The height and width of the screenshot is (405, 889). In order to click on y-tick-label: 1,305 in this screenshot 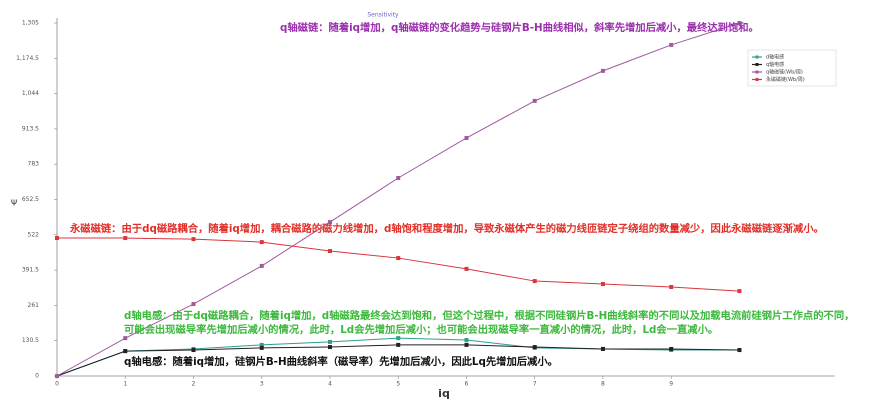, I will do `click(30, 23)`.